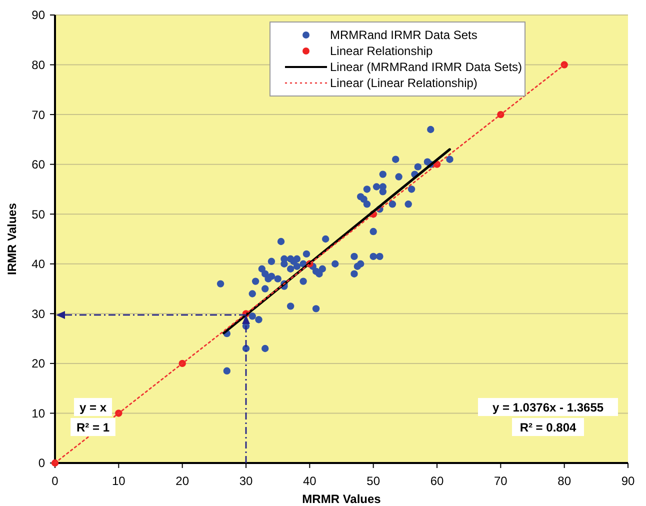 This screenshot has height=506, width=646. What do you see at coordinates (93, 407) in the screenshot?
I see `annotation: y = x` at bounding box center [93, 407].